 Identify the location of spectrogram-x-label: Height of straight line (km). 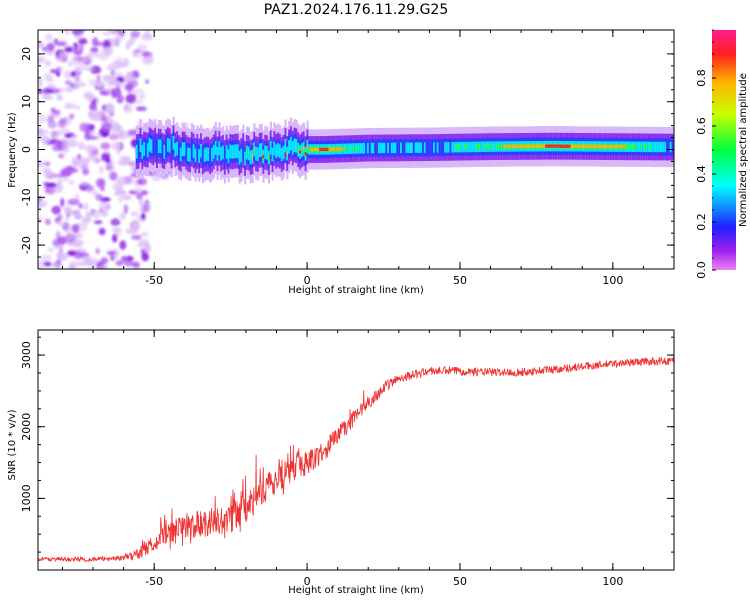
(356, 290).